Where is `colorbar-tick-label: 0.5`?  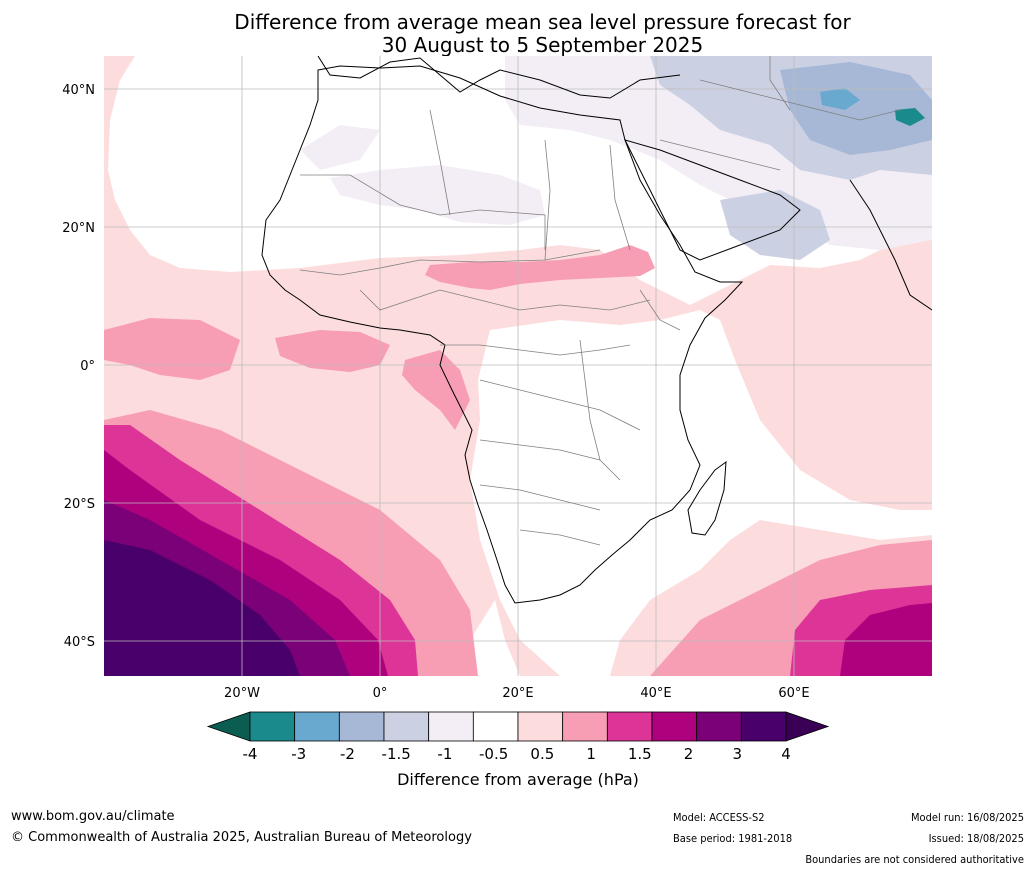 colorbar-tick-label: 0.5 is located at coordinates (542, 754).